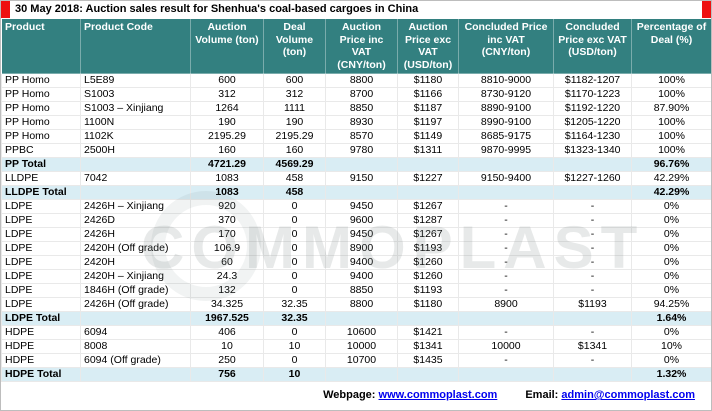 The width and height of the screenshot is (712, 411). What do you see at coordinates (671, 305) in the screenshot?
I see `cell-percentage-of-deal: 94.25%` at bounding box center [671, 305].